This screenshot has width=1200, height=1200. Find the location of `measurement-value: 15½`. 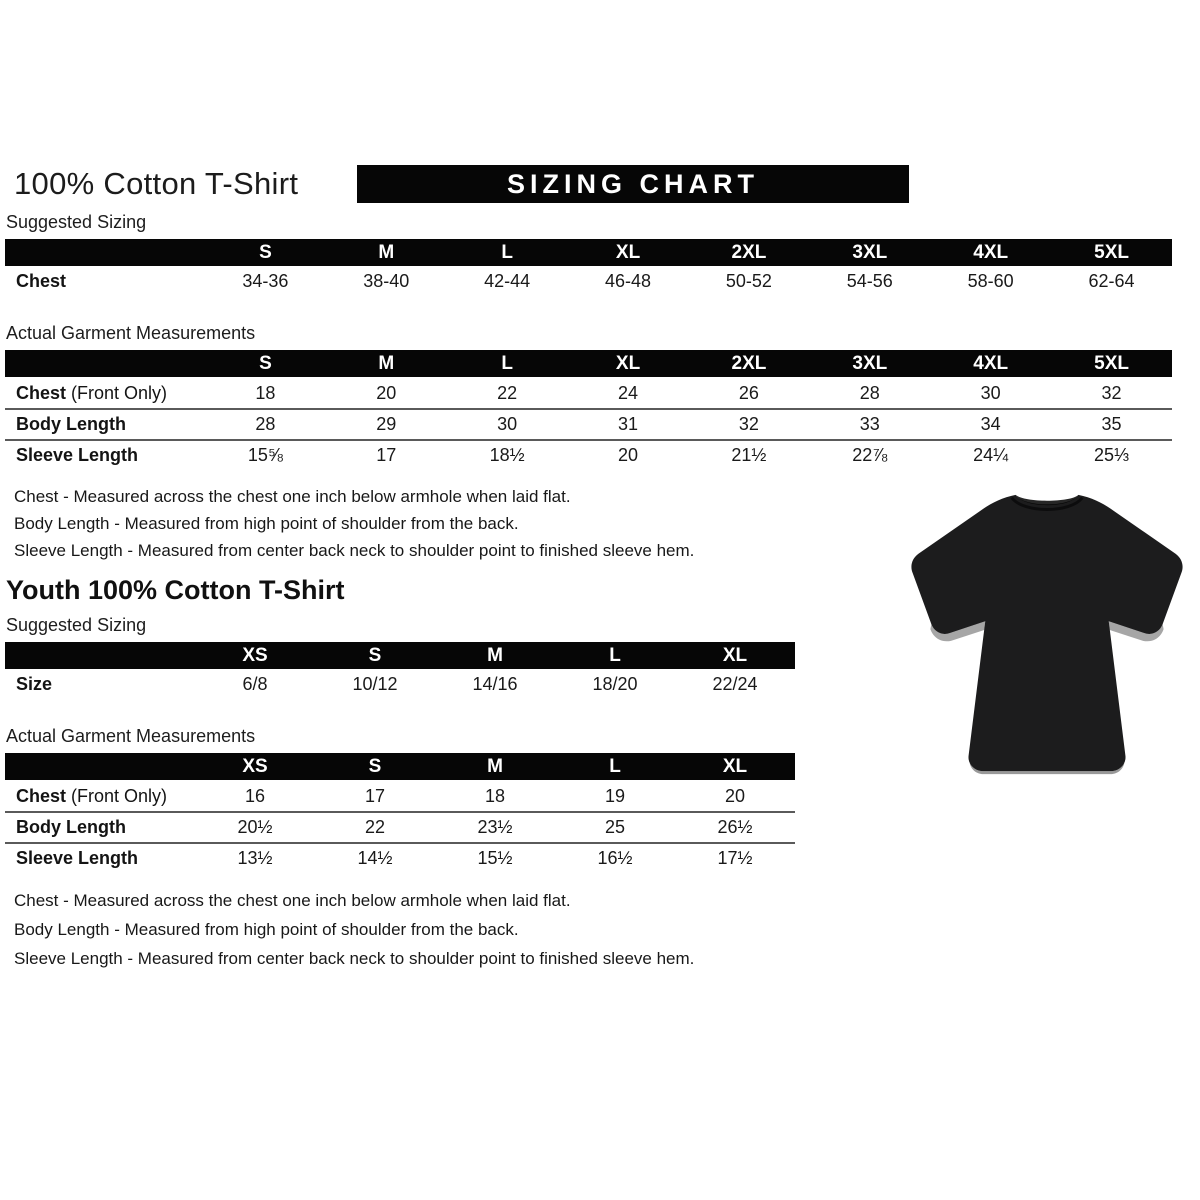

measurement-value: 15½ is located at coordinates (495, 858).